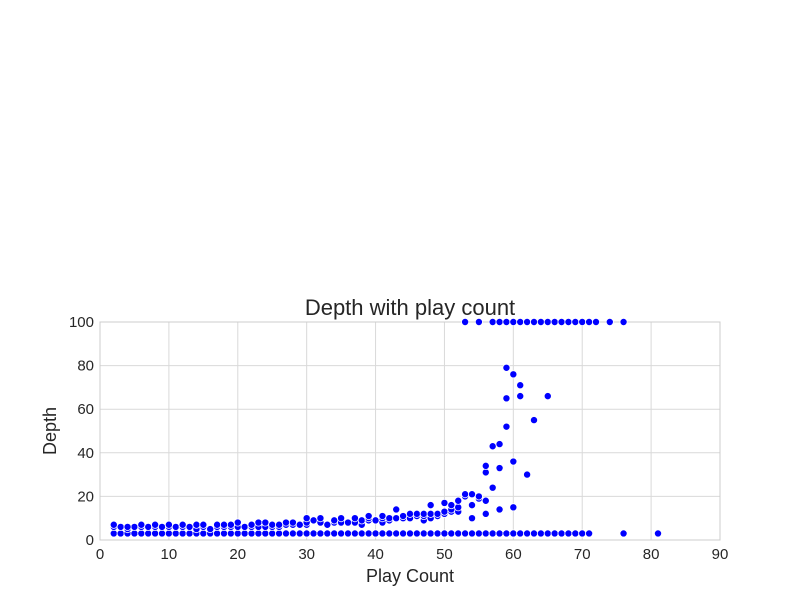  I want to click on y-tick-labels: 0 20 40 60 80 100, so click(81, 431).